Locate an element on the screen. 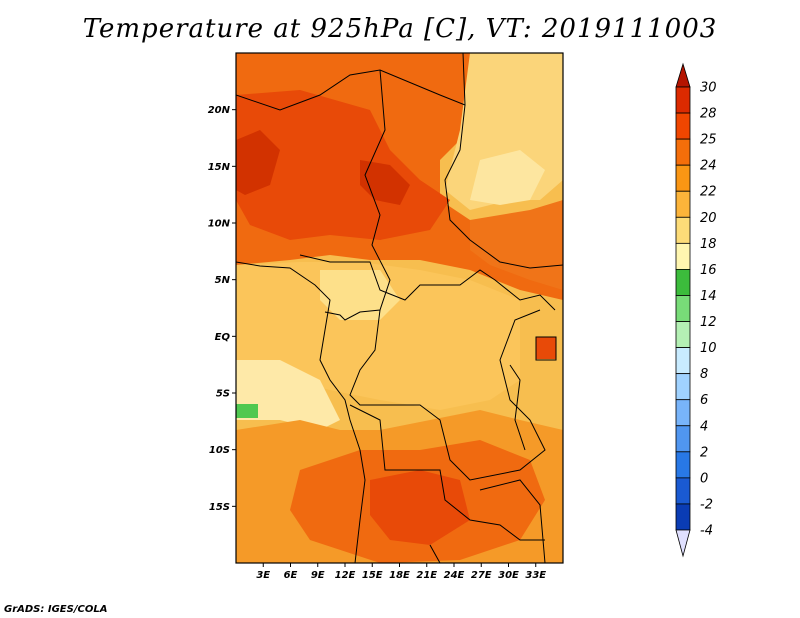 The width and height of the screenshot is (800, 618). lon-tick-label: 12E is located at coordinates (345, 575).